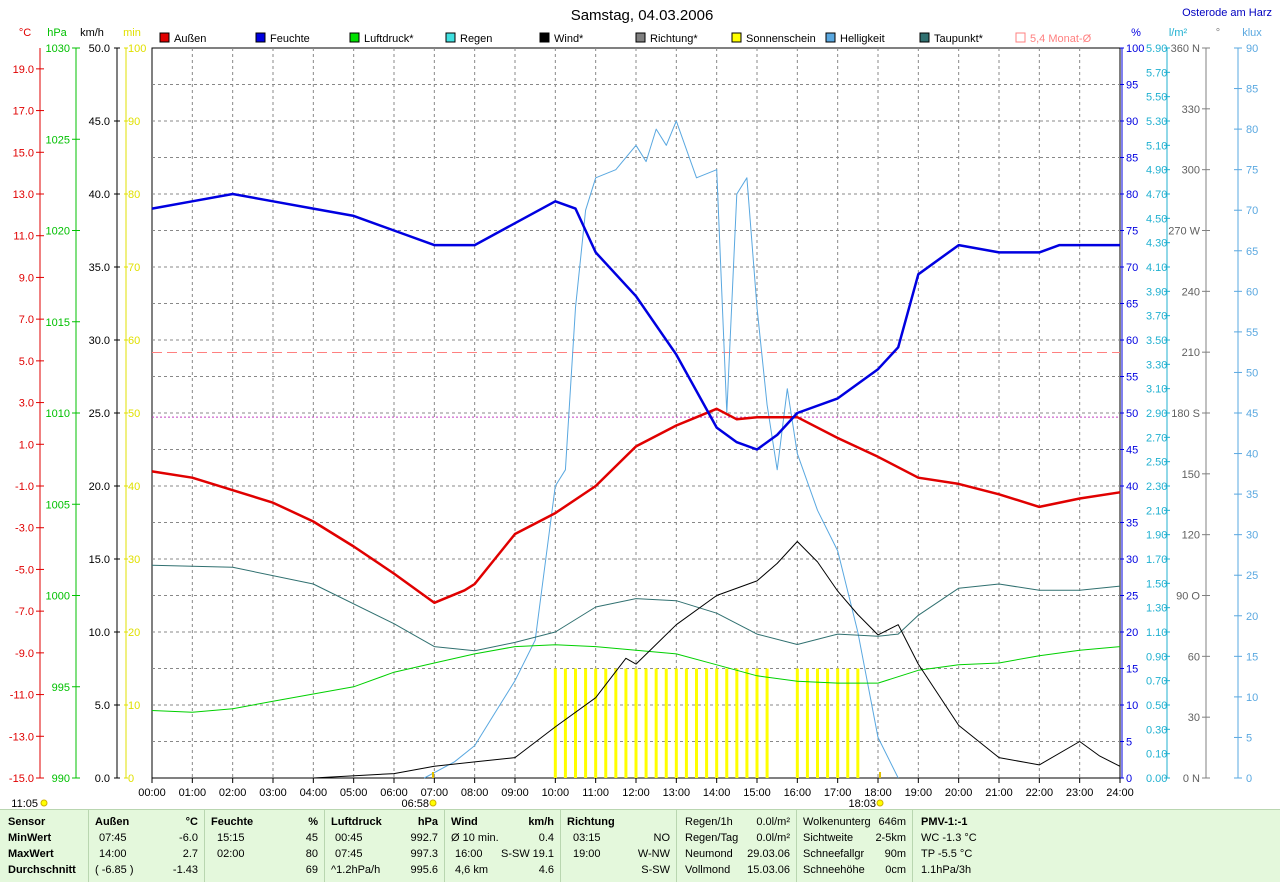 This screenshot has height=882, width=1280. I want to click on moon-icon, so click(44, 803).